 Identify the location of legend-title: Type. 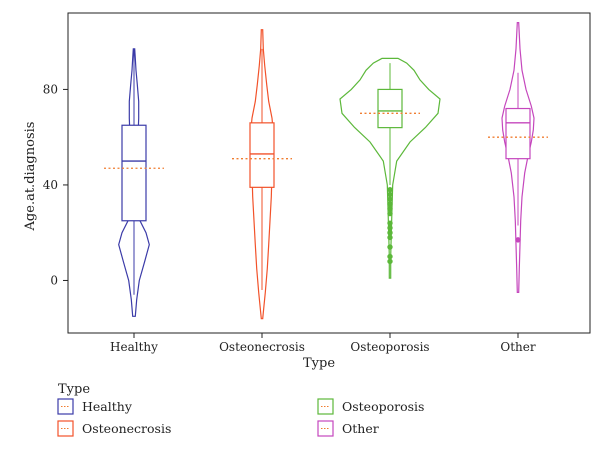
(74, 389).